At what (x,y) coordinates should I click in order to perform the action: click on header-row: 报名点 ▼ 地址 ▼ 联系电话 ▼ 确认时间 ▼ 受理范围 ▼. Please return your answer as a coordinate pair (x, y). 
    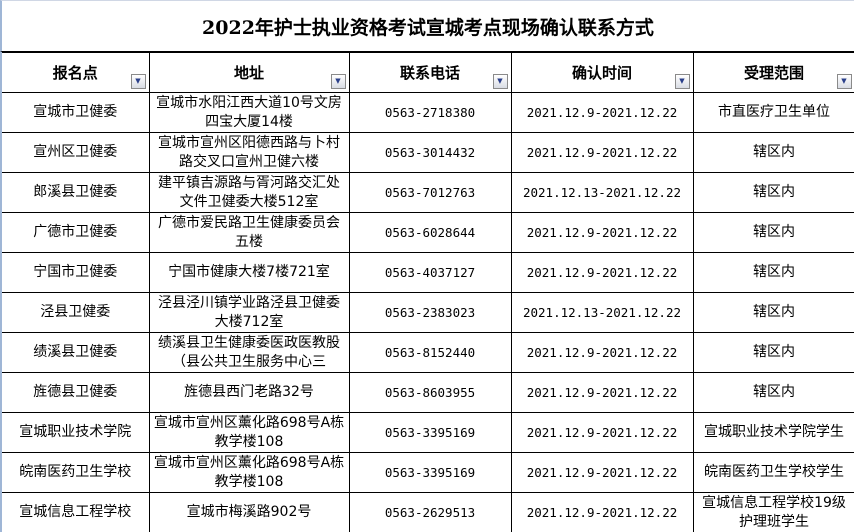
    Looking at the image, I should click on (427, 72).